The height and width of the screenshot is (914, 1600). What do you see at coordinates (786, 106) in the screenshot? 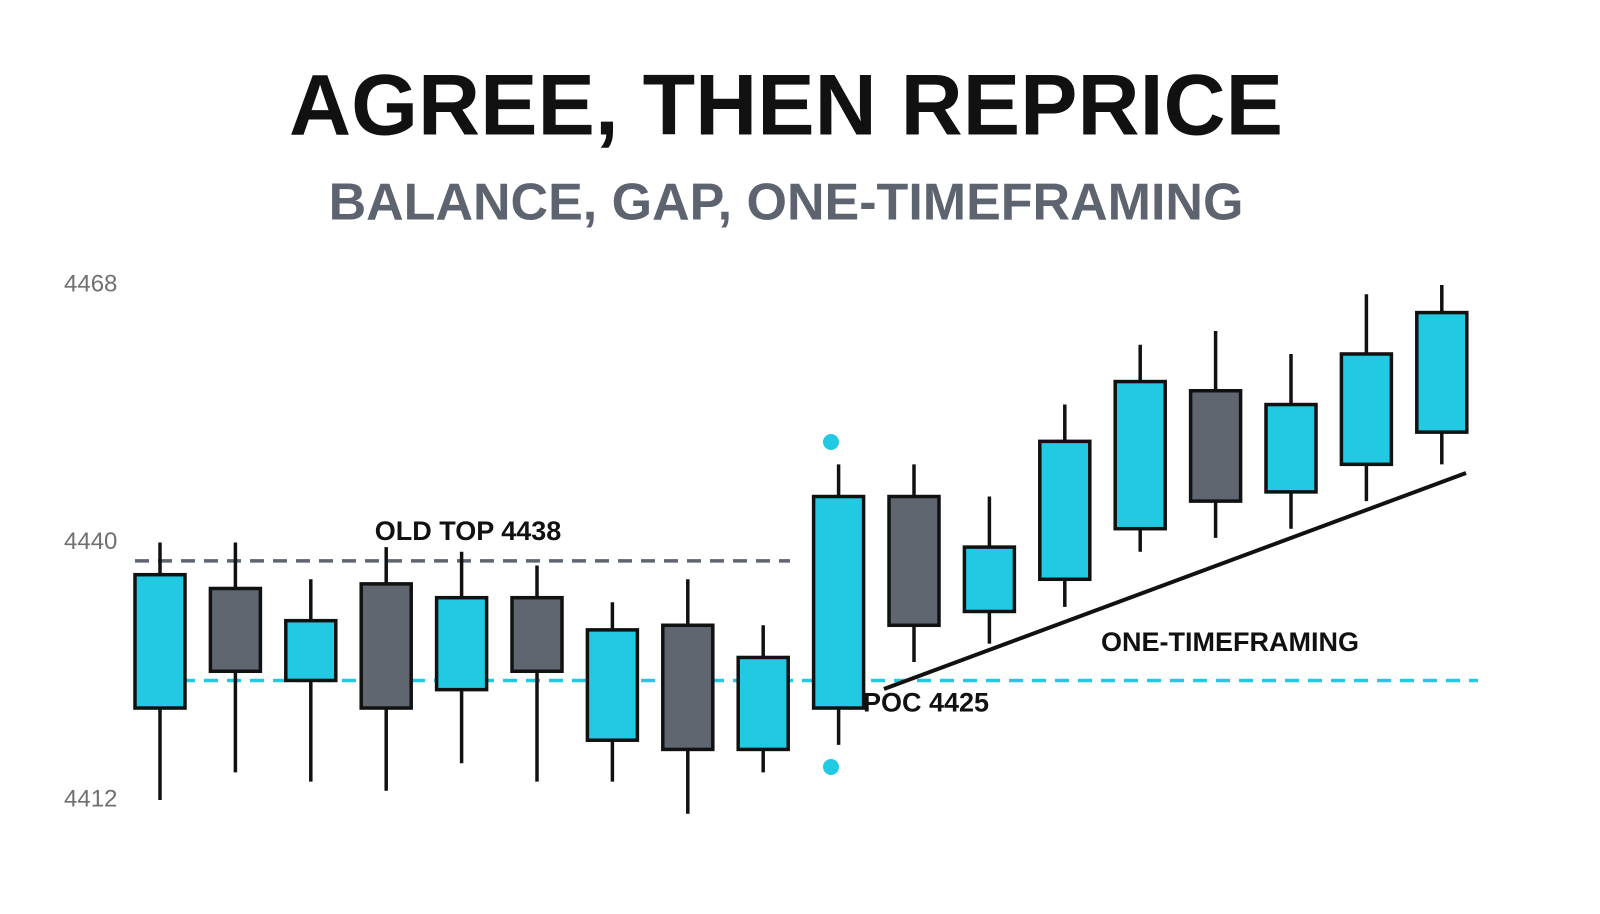
I see `chart-title: AGREE, THEN REPRICE` at bounding box center [786, 106].